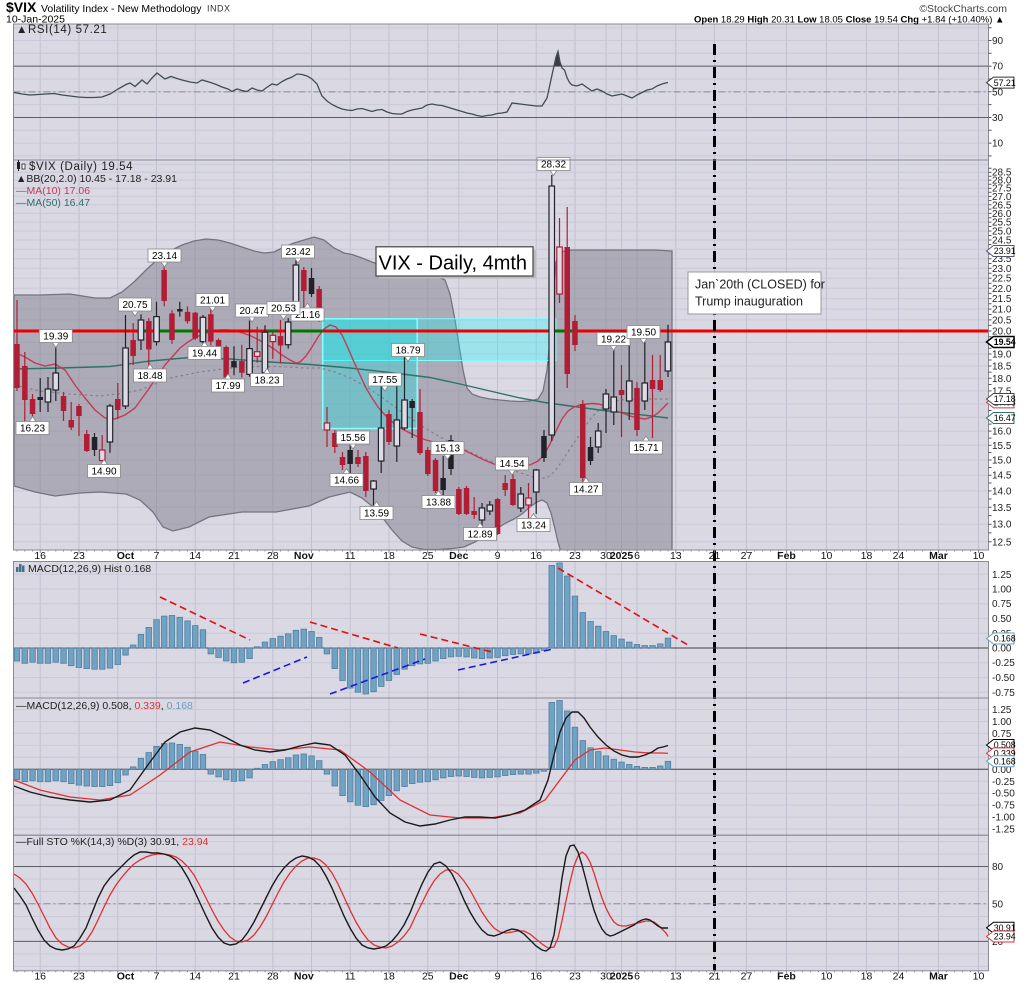 The height and width of the screenshot is (983, 1024). I want to click on svg-text: 21.16, so click(307, 315).